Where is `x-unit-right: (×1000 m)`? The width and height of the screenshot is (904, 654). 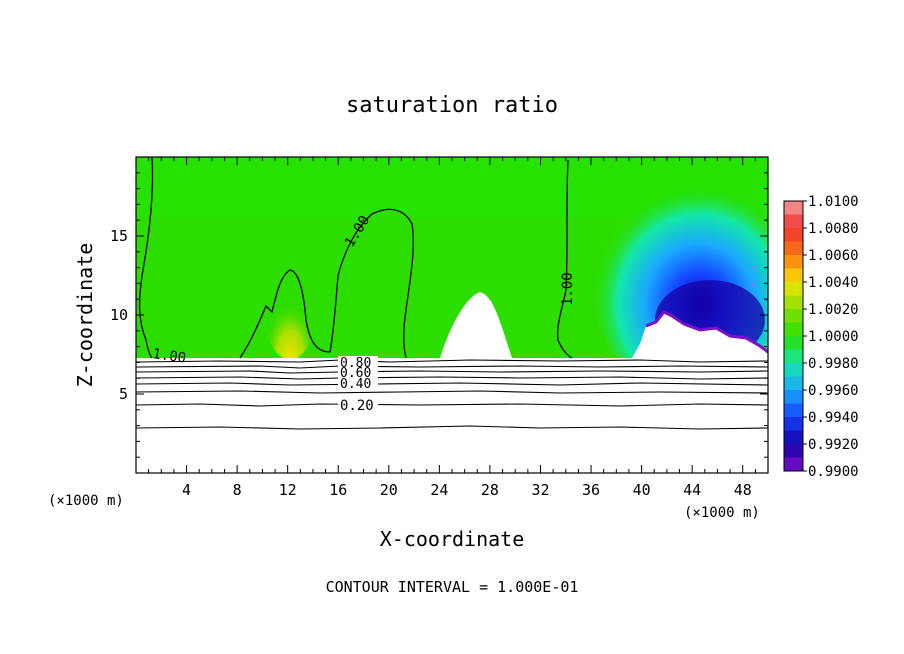 x-unit-right: (×1000 m) is located at coordinates (722, 513).